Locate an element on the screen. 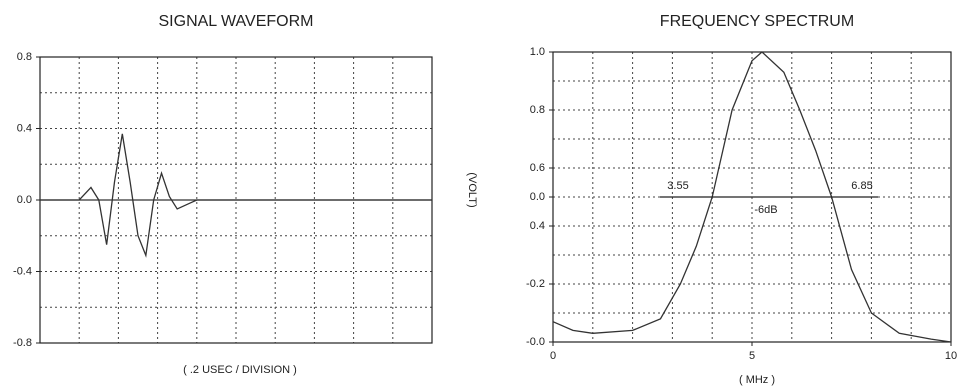 Image resolution: width=970 pixels, height=388 pixels. x-tick-label: 10 is located at coordinates (951, 356).